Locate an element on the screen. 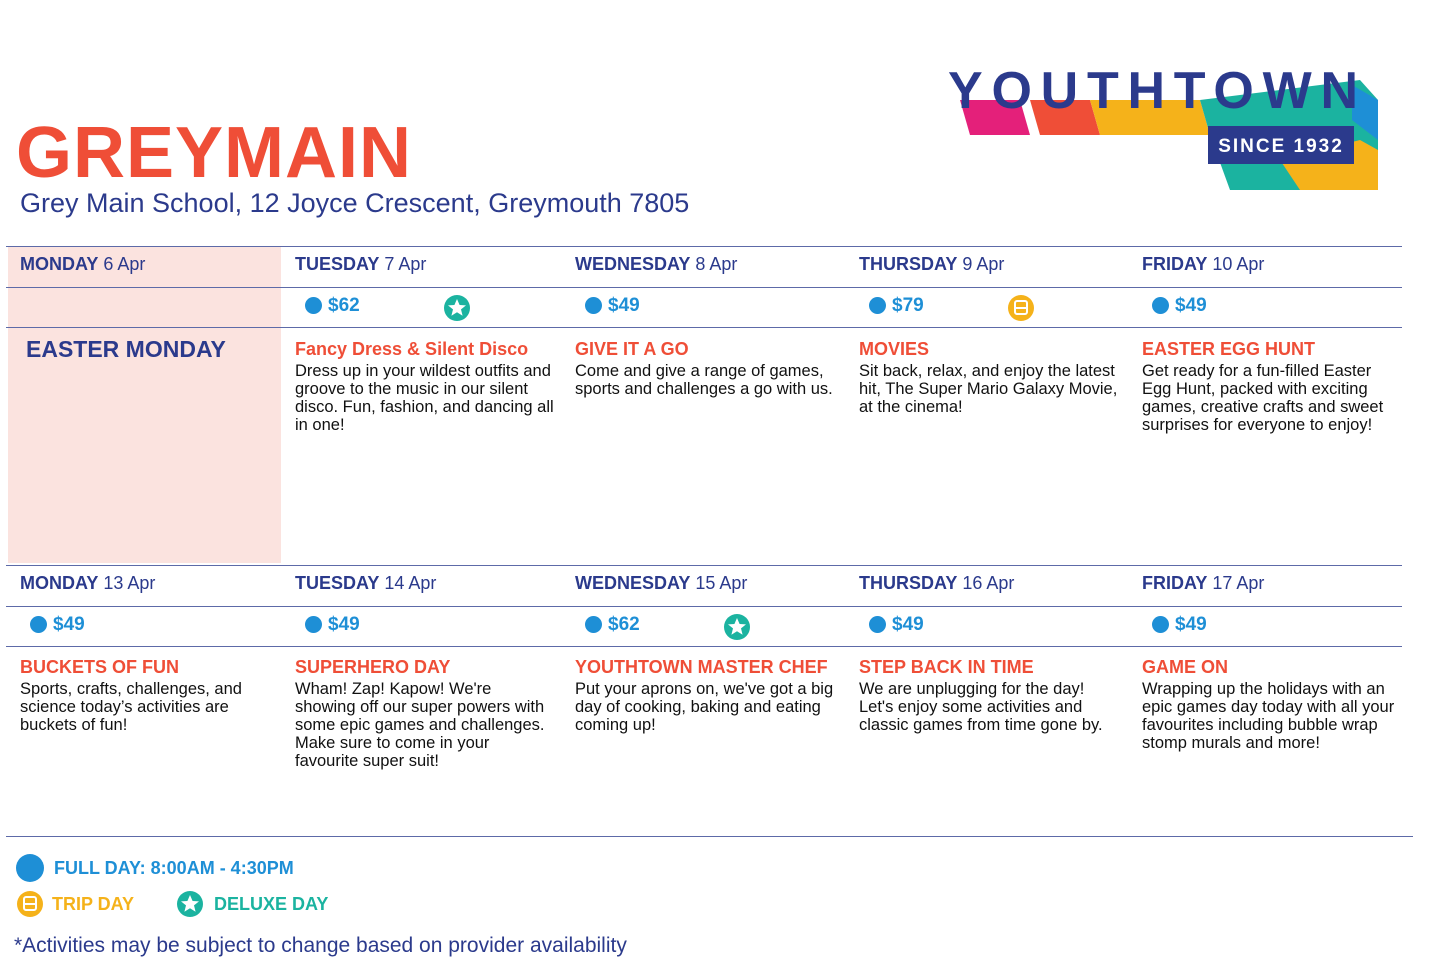 This screenshot has height=966, width=1430. day-date: 7 Apr is located at coordinates (405, 264).